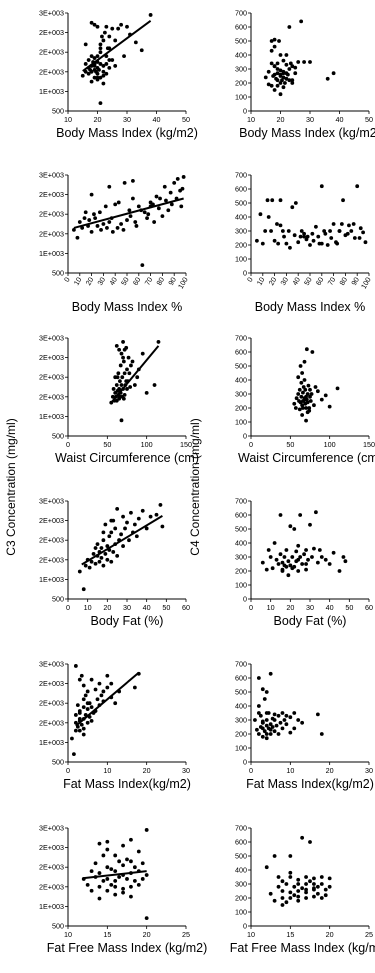 This screenshot has height=973, width=375. I want to click on chart-2-x-tick-label: 50, so click(369, 119).